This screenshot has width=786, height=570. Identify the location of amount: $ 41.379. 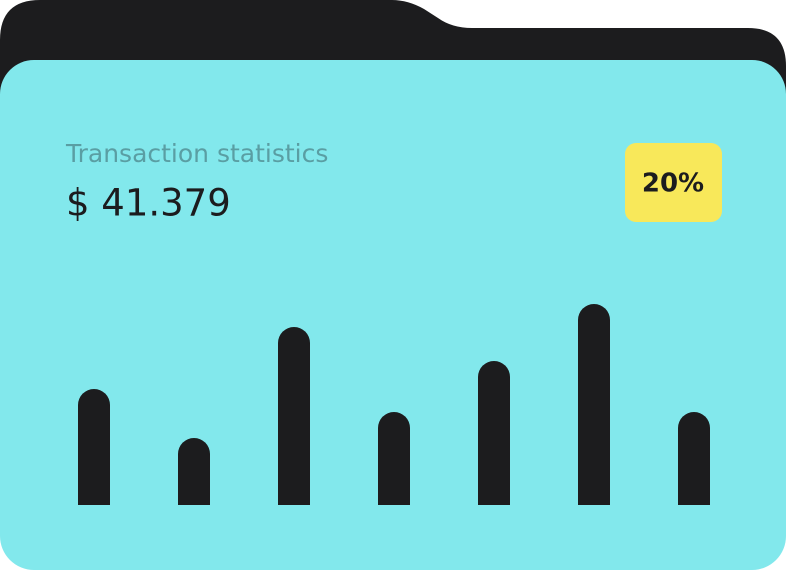
(148, 203).